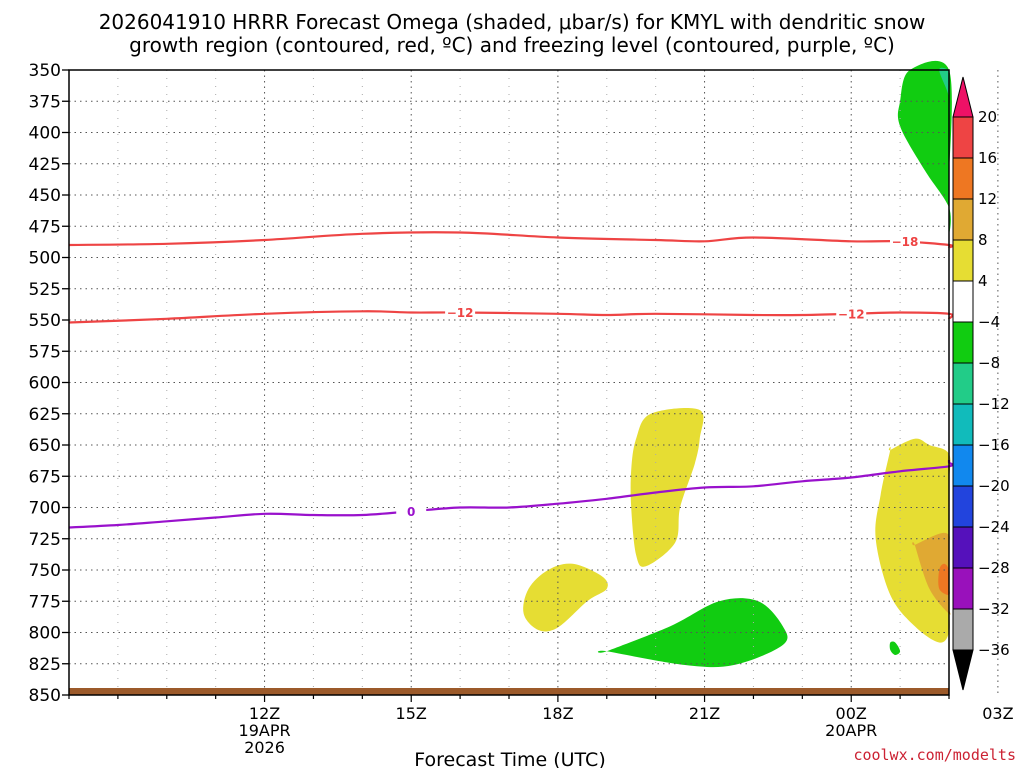 The height and width of the screenshot is (768, 1024). Describe the element at coordinates (997, 713) in the screenshot. I see `x-tick-label-5: 03Z` at that location.